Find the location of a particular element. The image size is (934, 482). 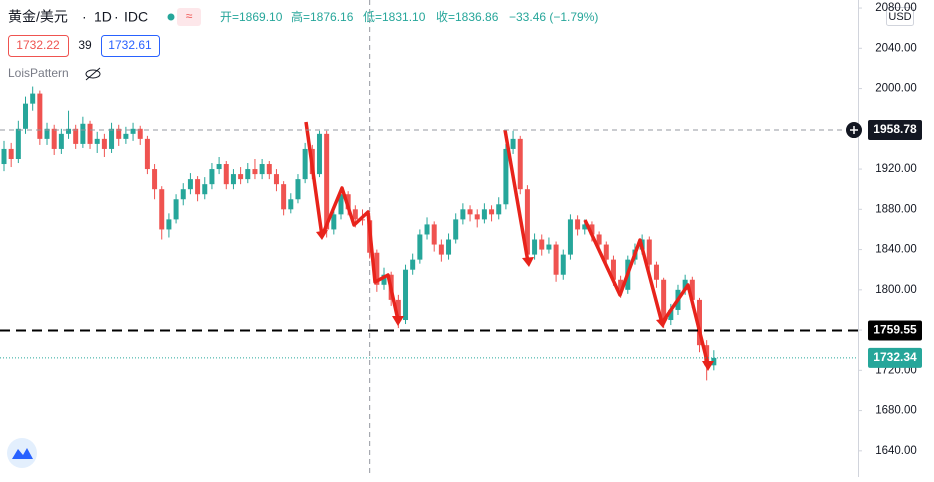

ohlc-low: 低=1831.10 is located at coordinates (394, 17).